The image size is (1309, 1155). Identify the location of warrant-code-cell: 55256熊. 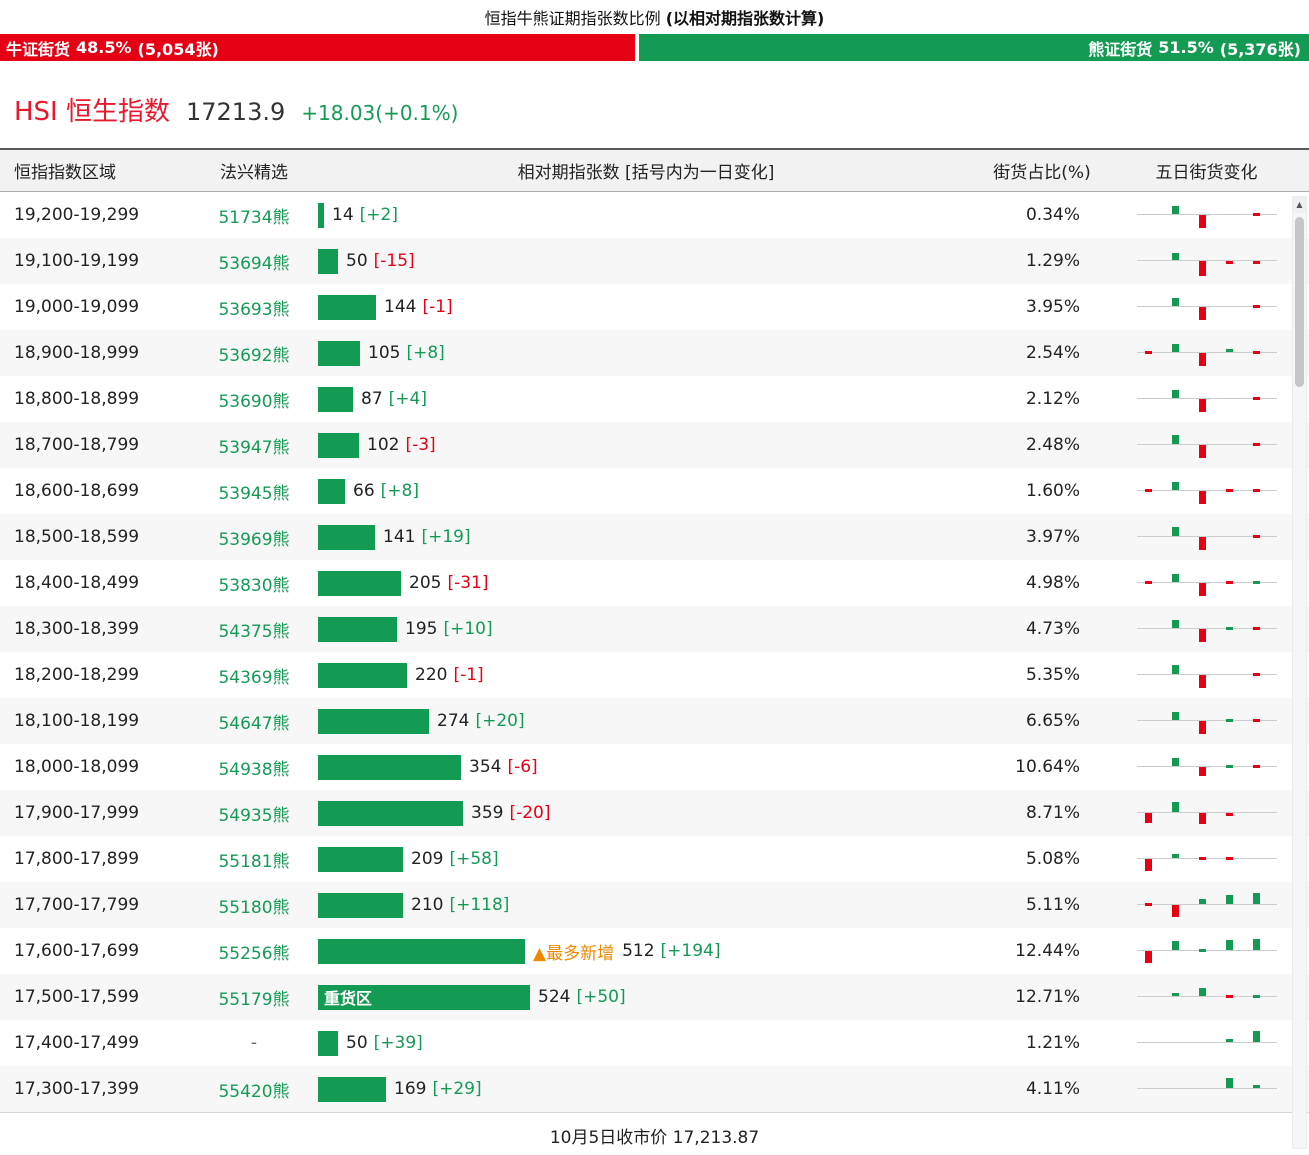
(254, 953).